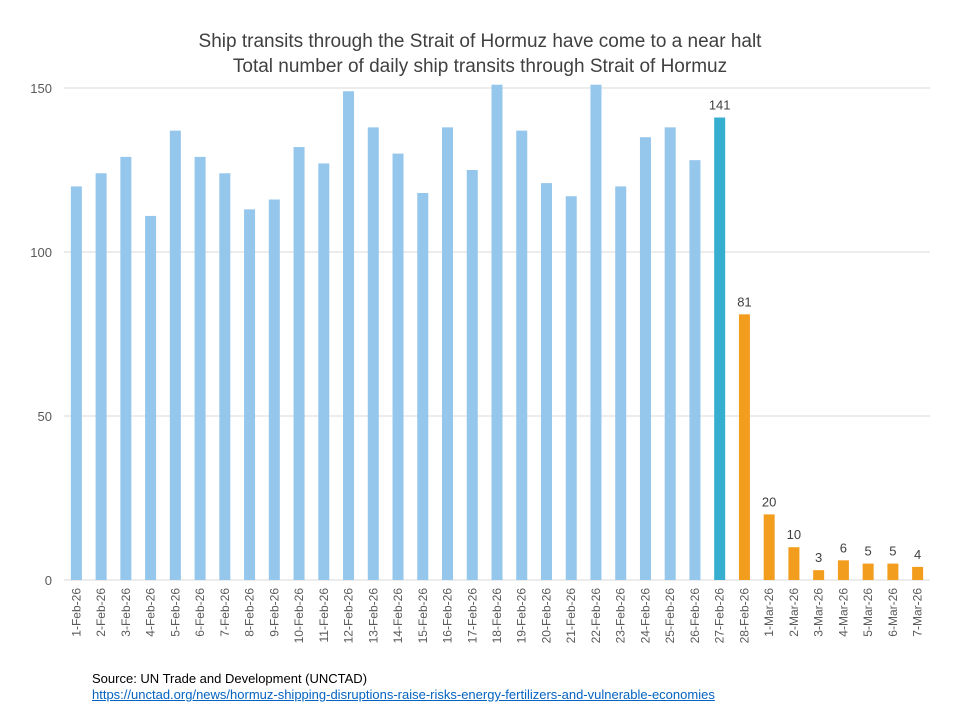  I want to click on y-tick-label: 50, so click(45, 416).